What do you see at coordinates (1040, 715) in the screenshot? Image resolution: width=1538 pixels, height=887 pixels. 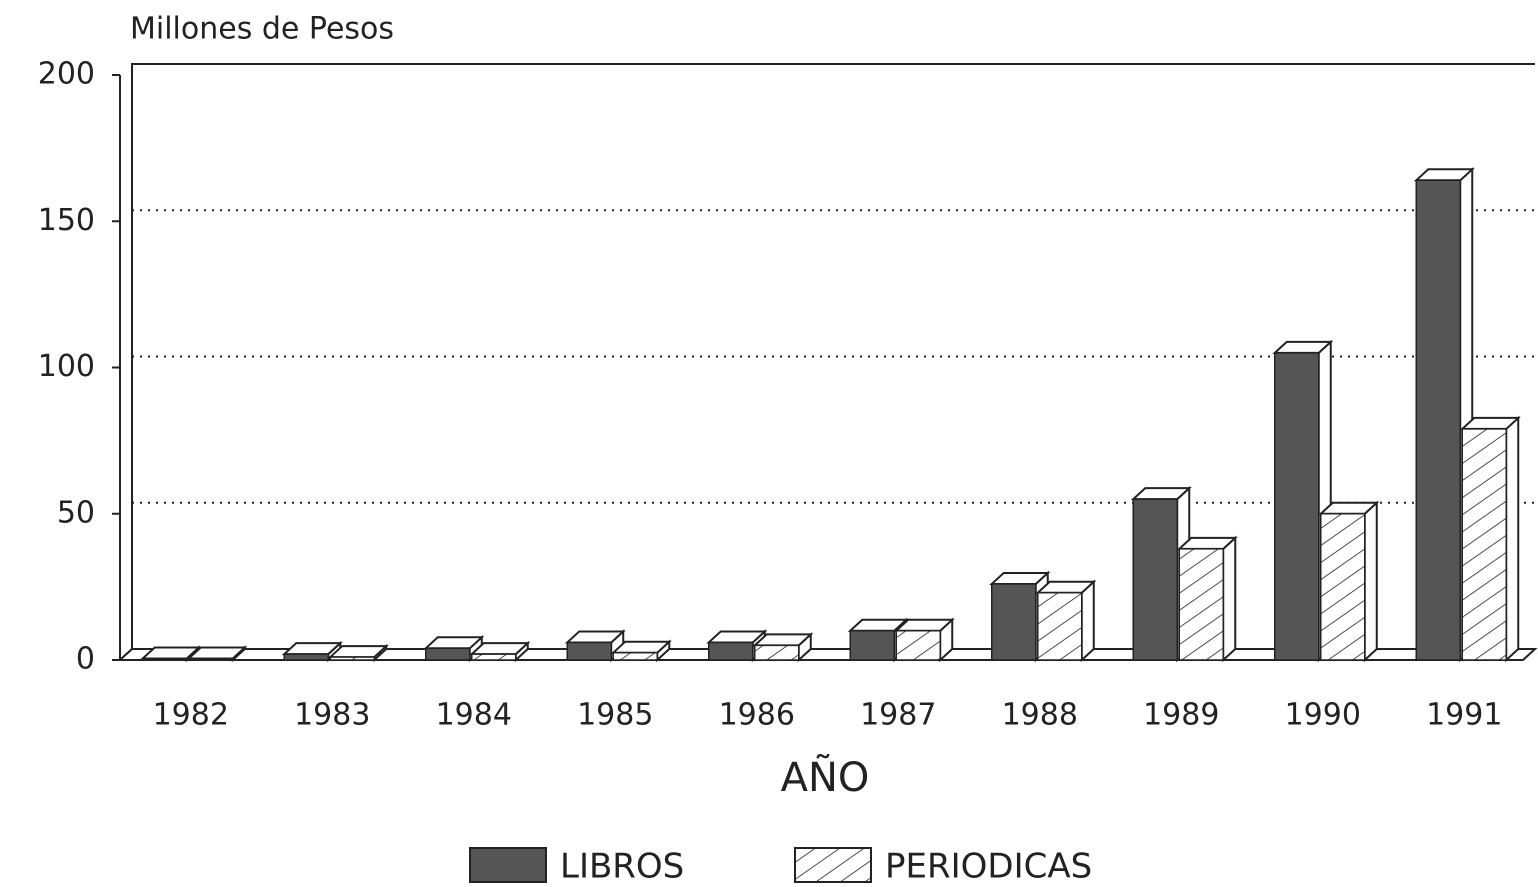 I see `x-tick-label: 1988` at bounding box center [1040, 715].